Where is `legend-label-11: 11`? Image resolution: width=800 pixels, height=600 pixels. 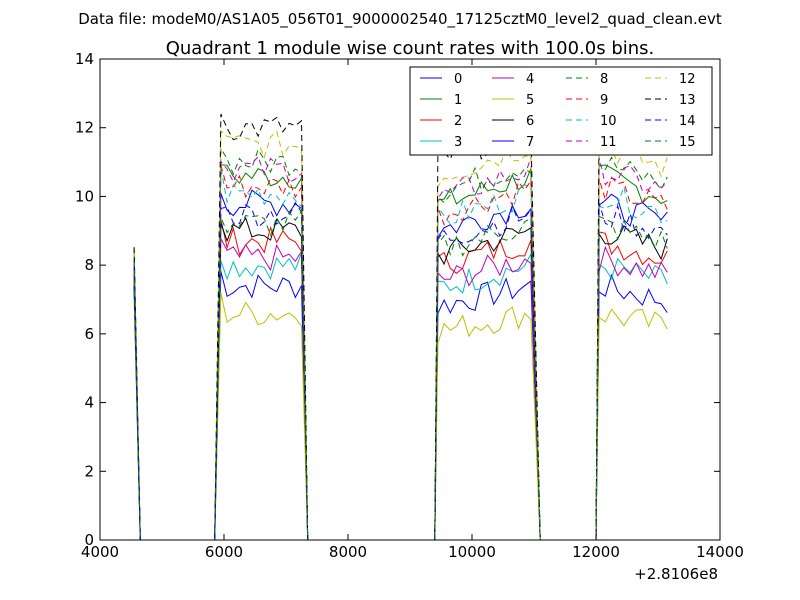 legend-label-11: 11 is located at coordinates (608, 142).